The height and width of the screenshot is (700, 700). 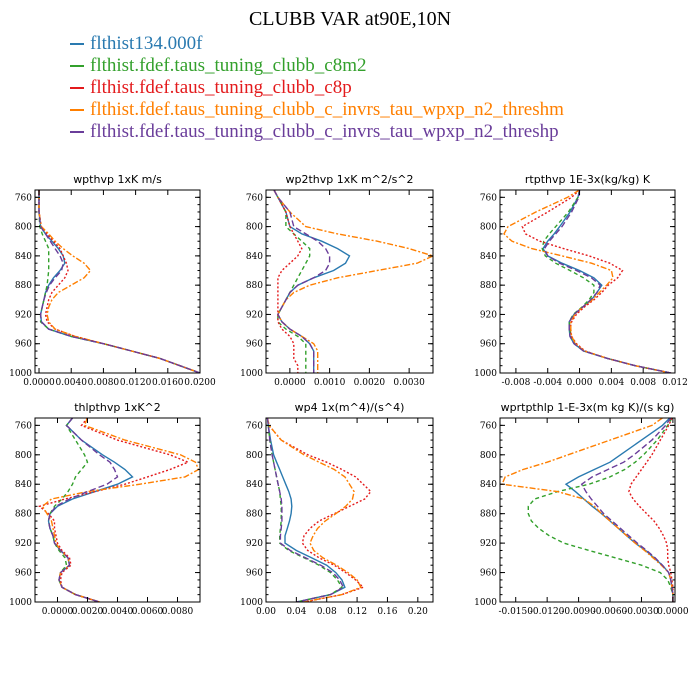 What do you see at coordinates (387, 612) in the screenshot?
I see `x-tick-label: 0.16` at bounding box center [387, 612].